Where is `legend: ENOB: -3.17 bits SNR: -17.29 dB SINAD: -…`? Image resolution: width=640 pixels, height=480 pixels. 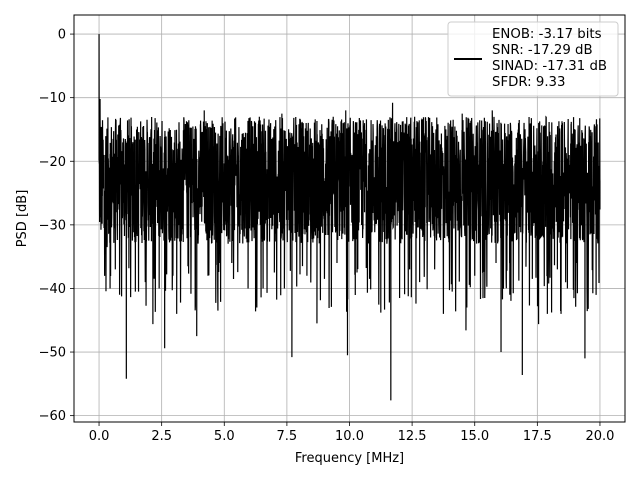 legend: ENOB: -3.17 bits SNR: -17.29 dB SINAD: -… is located at coordinates (533, 59).